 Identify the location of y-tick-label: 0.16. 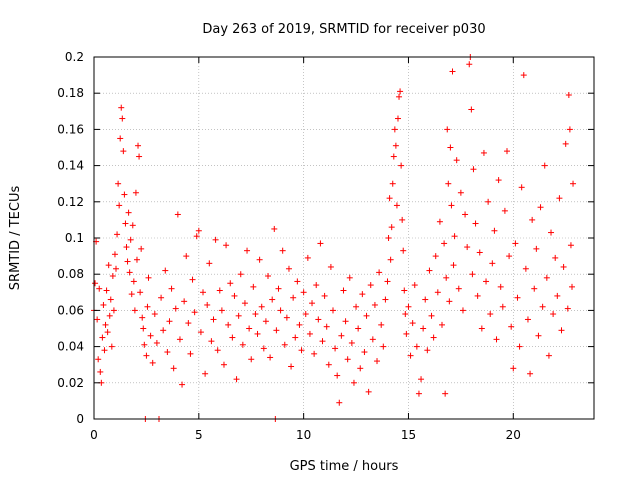
(70, 129).